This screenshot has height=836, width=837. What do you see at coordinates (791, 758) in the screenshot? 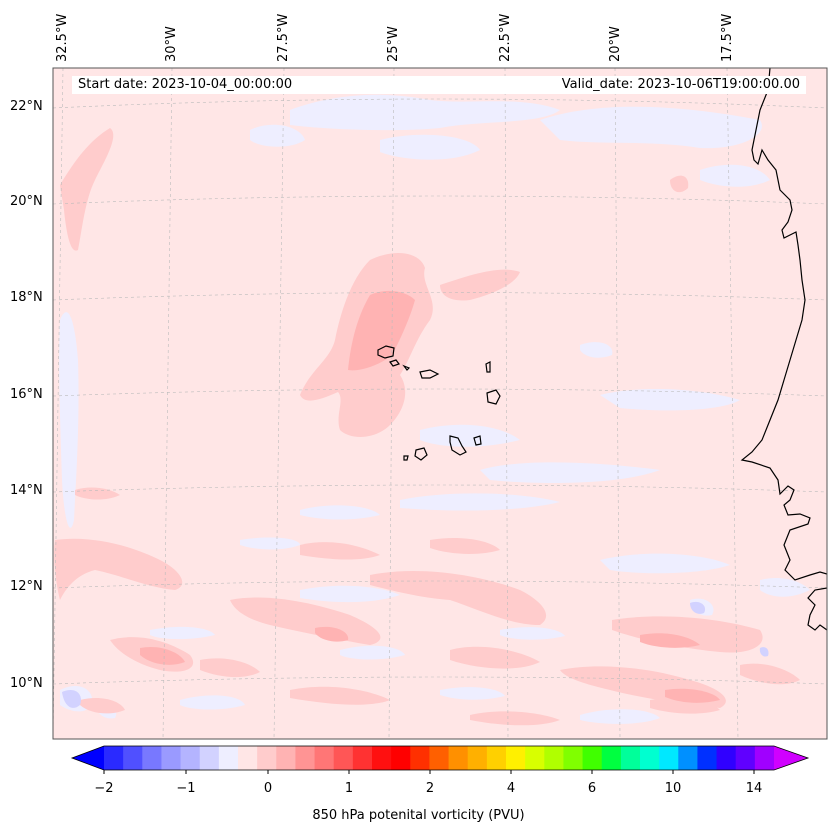
I see `colorbar-extend-max` at bounding box center [791, 758].